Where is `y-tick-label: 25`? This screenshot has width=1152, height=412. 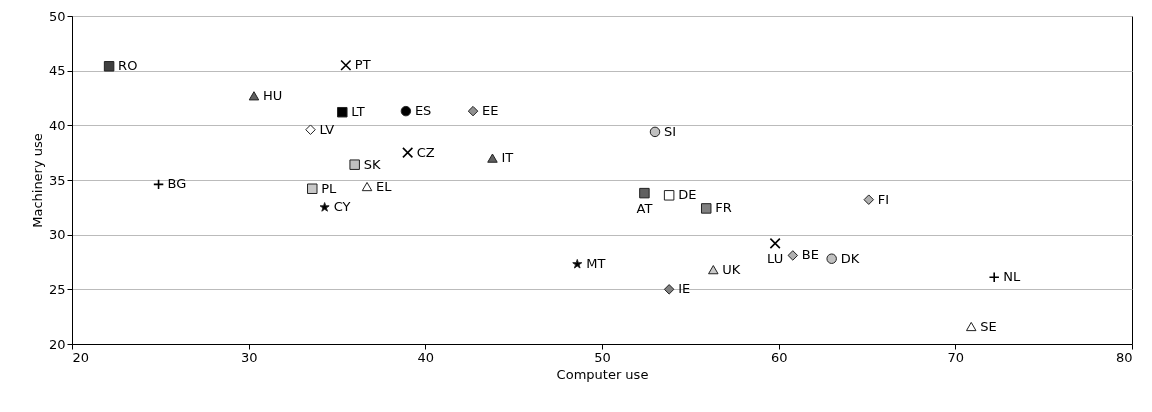
y-tick-label: 25 is located at coordinates (57, 289).